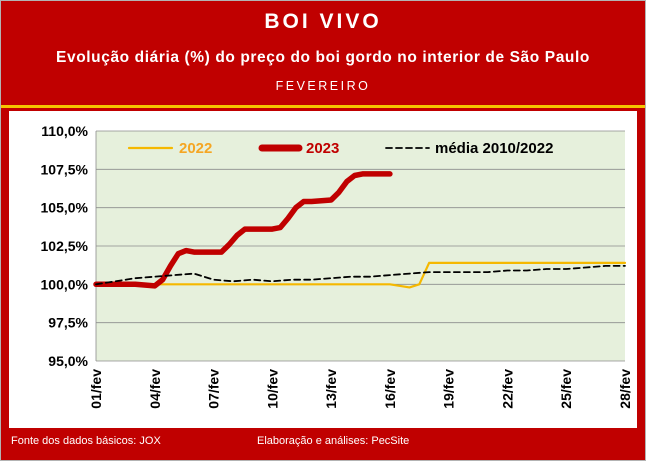 This screenshot has width=646, height=461. Describe the element at coordinates (331, 389) in the screenshot. I see `x-tick-label: 13/fev` at that location.